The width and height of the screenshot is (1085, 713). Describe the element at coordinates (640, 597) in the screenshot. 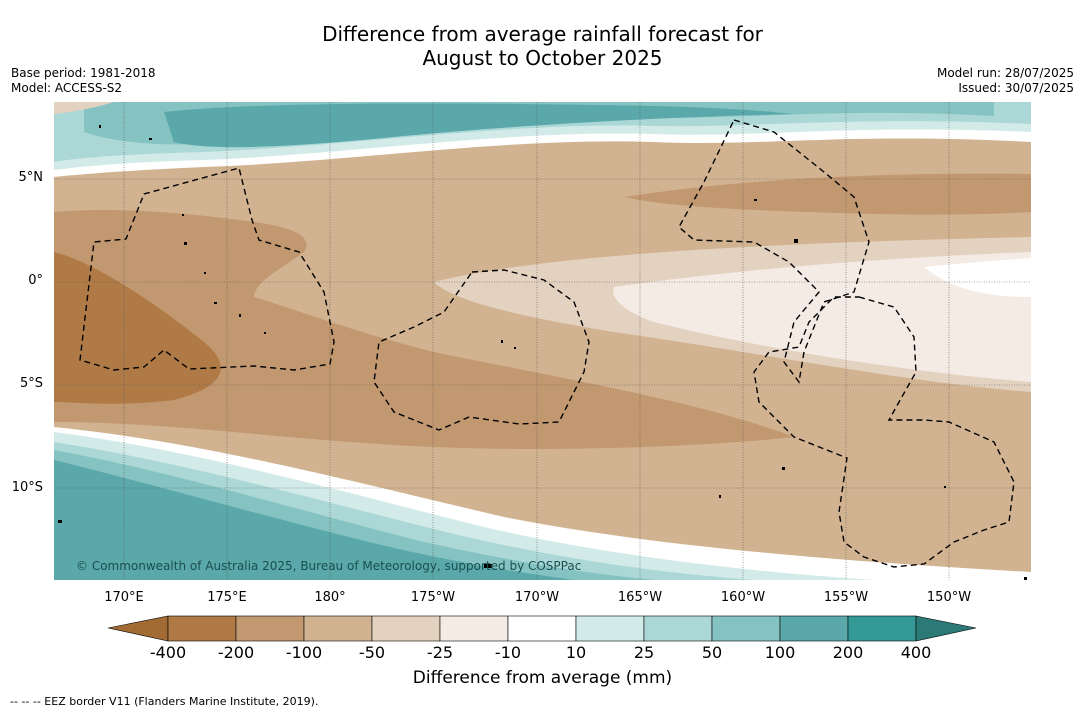

I see `lon-label-165w: 165°W` at that location.